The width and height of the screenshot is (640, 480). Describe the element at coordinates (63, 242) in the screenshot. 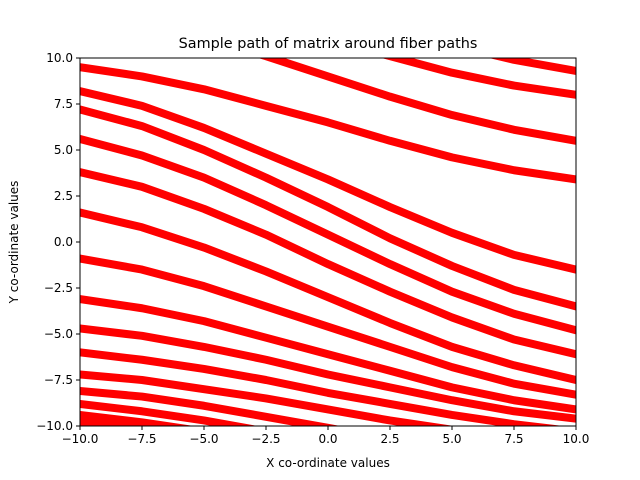

I see `y-tick-label: 0.0` at that location.